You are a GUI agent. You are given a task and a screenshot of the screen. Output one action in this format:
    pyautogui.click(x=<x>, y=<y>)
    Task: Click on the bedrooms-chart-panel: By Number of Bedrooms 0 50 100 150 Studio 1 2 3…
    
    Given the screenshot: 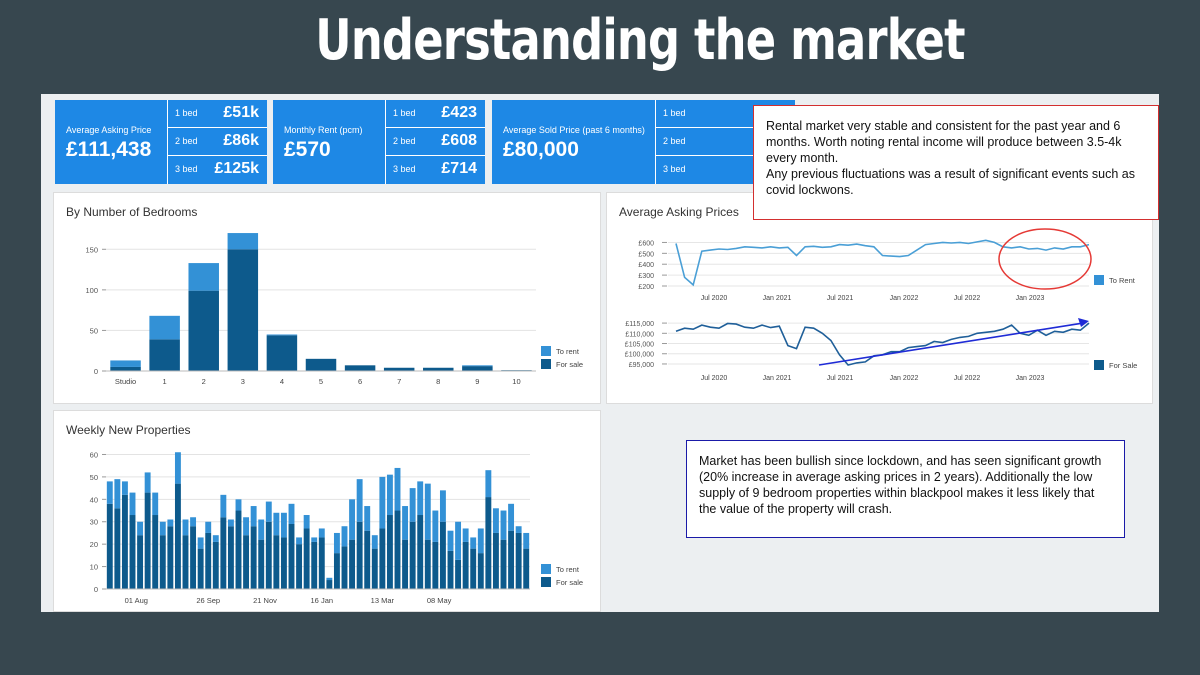 What is the action you would take?
    pyautogui.click(x=327, y=298)
    